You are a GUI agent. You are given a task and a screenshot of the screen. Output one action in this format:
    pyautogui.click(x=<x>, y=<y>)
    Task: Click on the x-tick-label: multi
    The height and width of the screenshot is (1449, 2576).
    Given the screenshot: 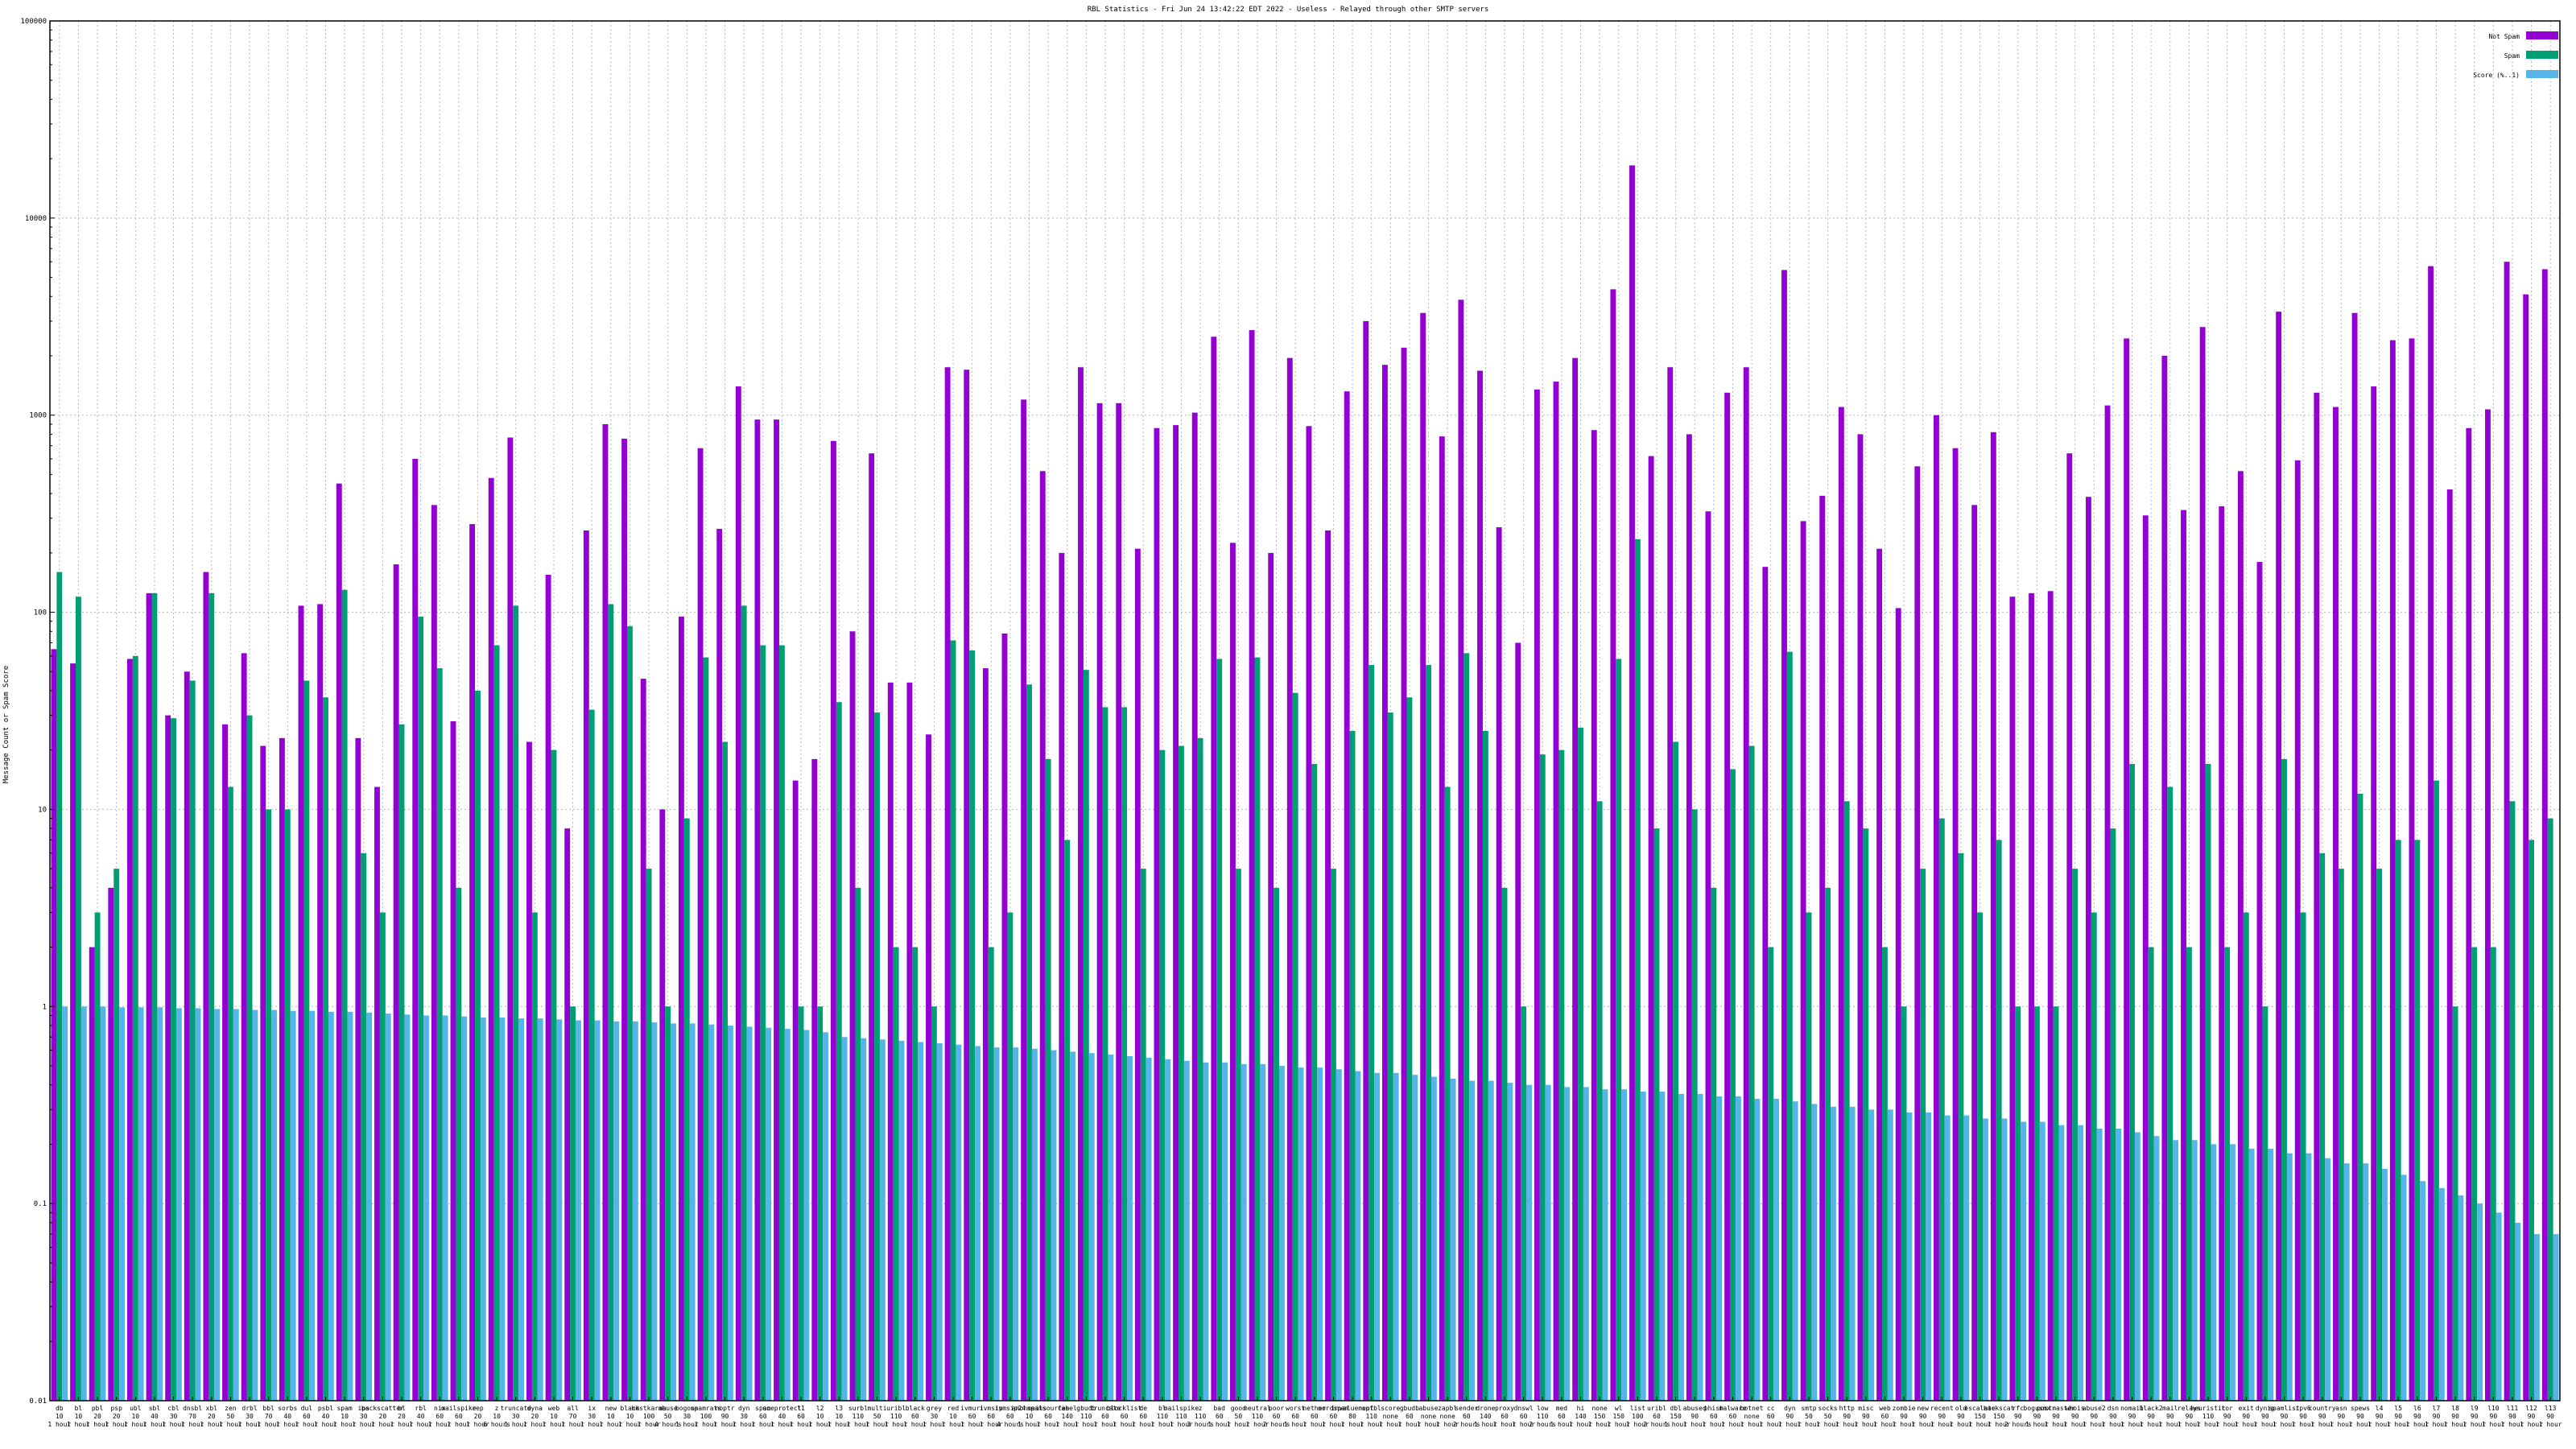 What is the action you would take?
    pyautogui.click(x=876, y=1408)
    